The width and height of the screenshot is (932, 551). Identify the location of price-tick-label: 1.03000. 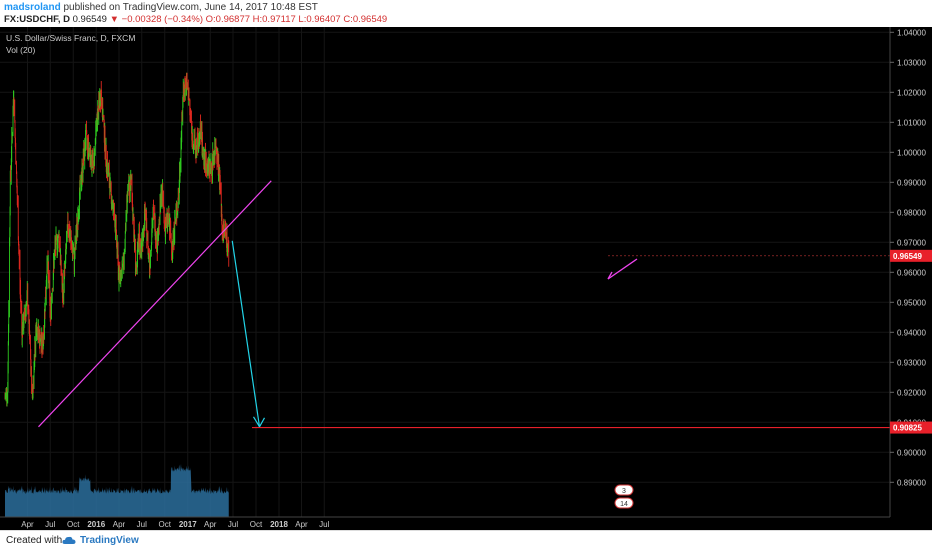
(911, 62).